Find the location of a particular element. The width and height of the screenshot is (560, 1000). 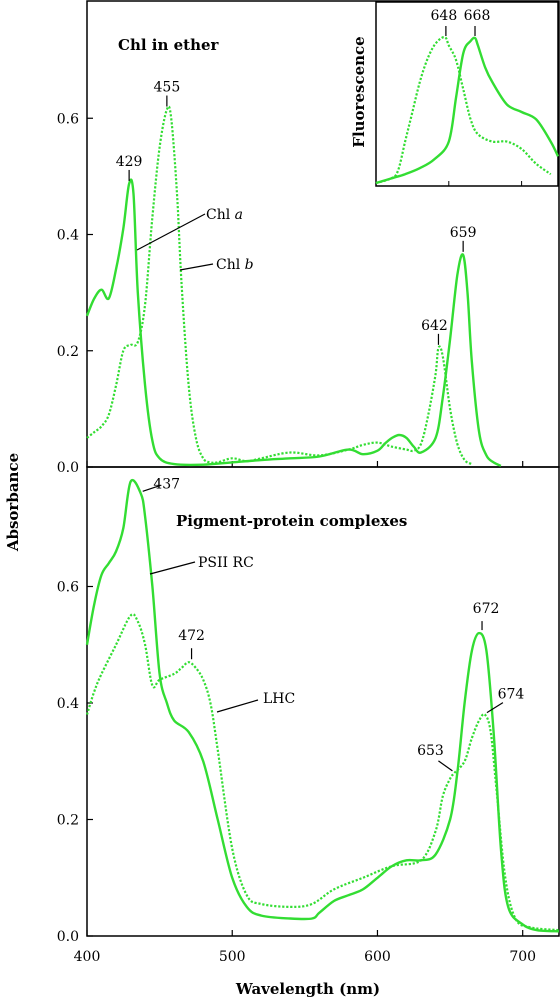

bottom-peak-label: 437 is located at coordinates (166, 484).